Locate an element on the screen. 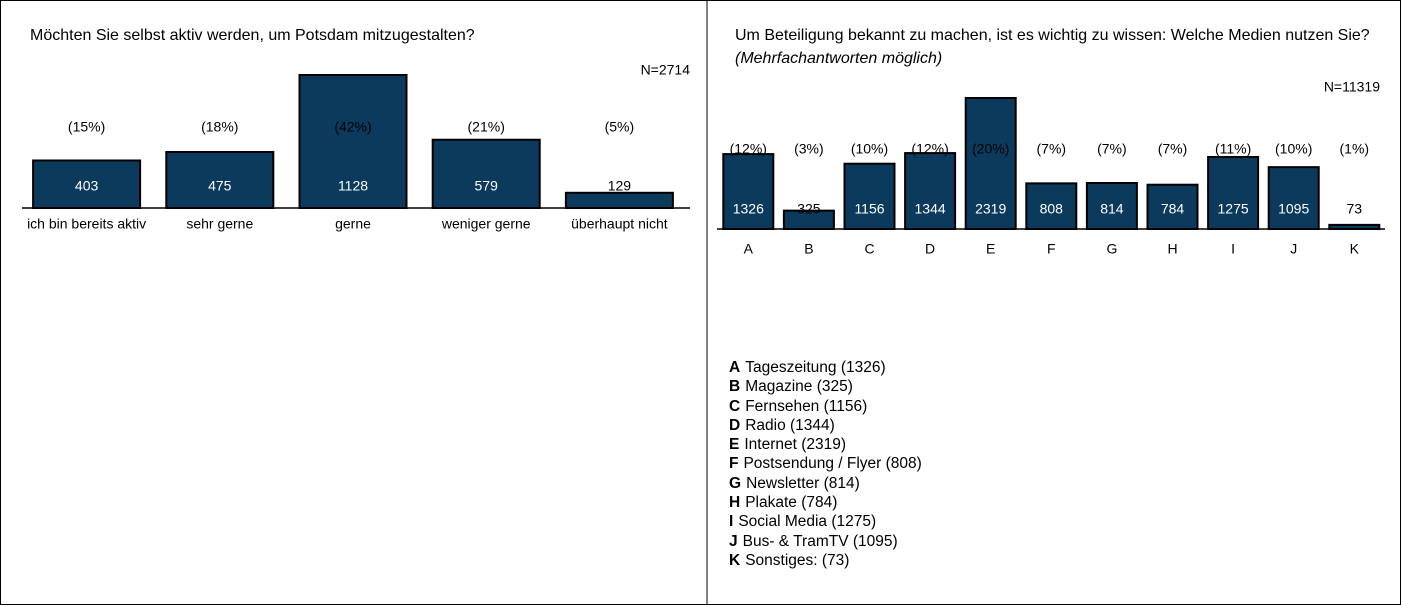 The image size is (1401, 605). x-tick-label: ich bin bereits aktiv is located at coordinates (86, 224).